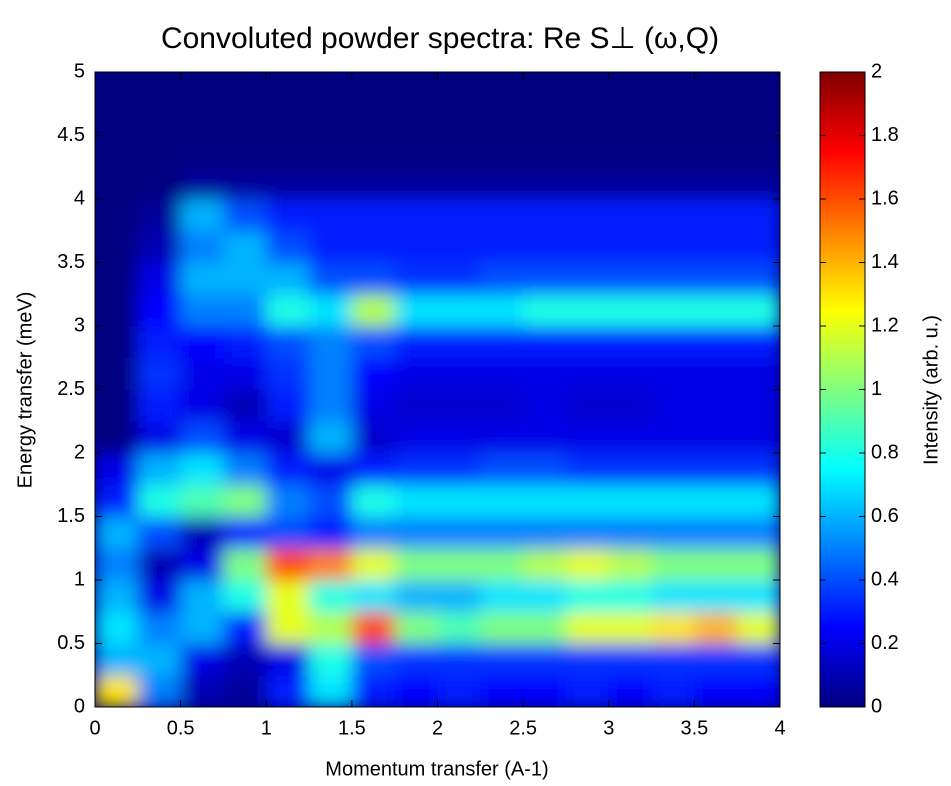 The height and width of the screenshot is (786, 951). I want to click on colorbar-tick-label: 2, so click(876, 71).